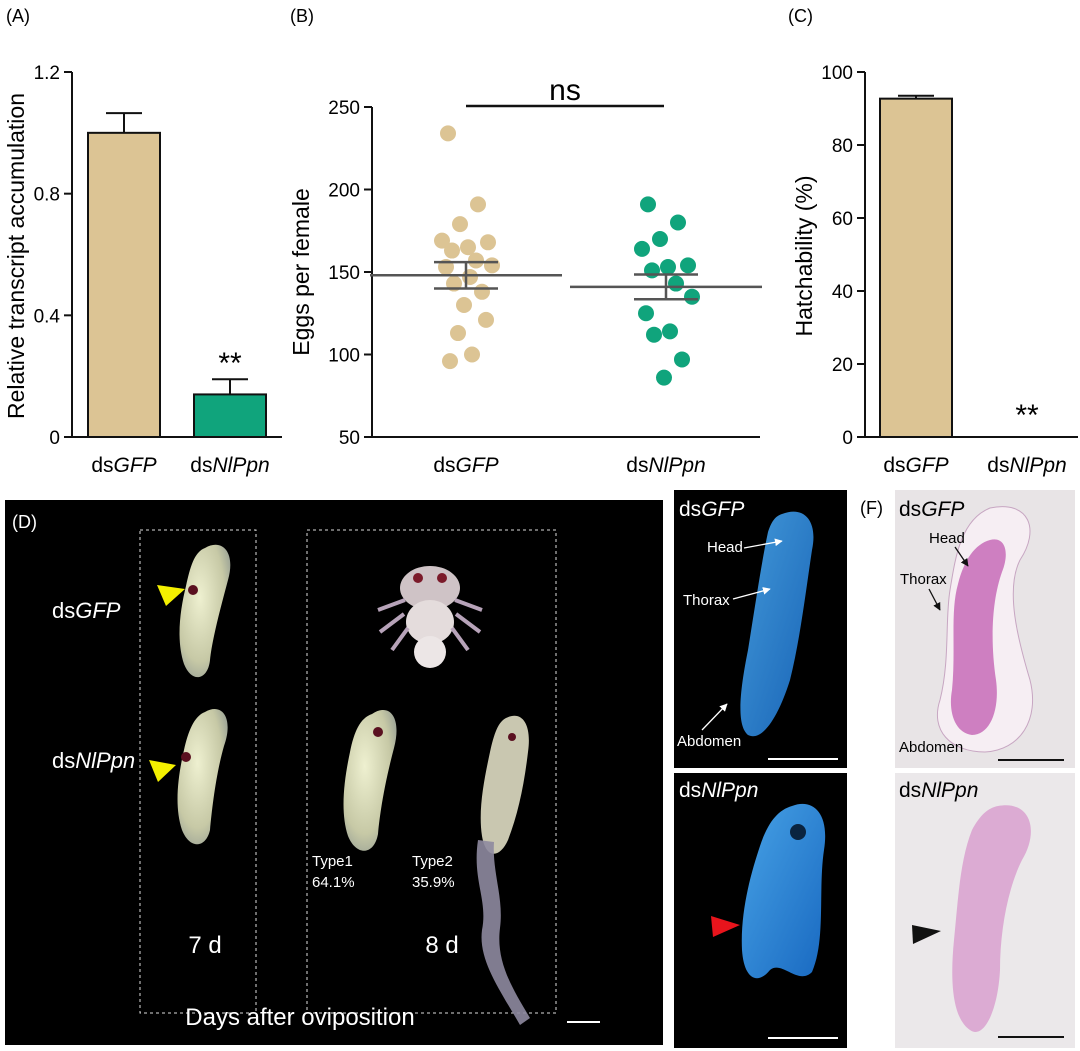 This screenshot has width=1080, height=1051. I want to click on y-tick-label-c-3: 60, so click(842, 219).